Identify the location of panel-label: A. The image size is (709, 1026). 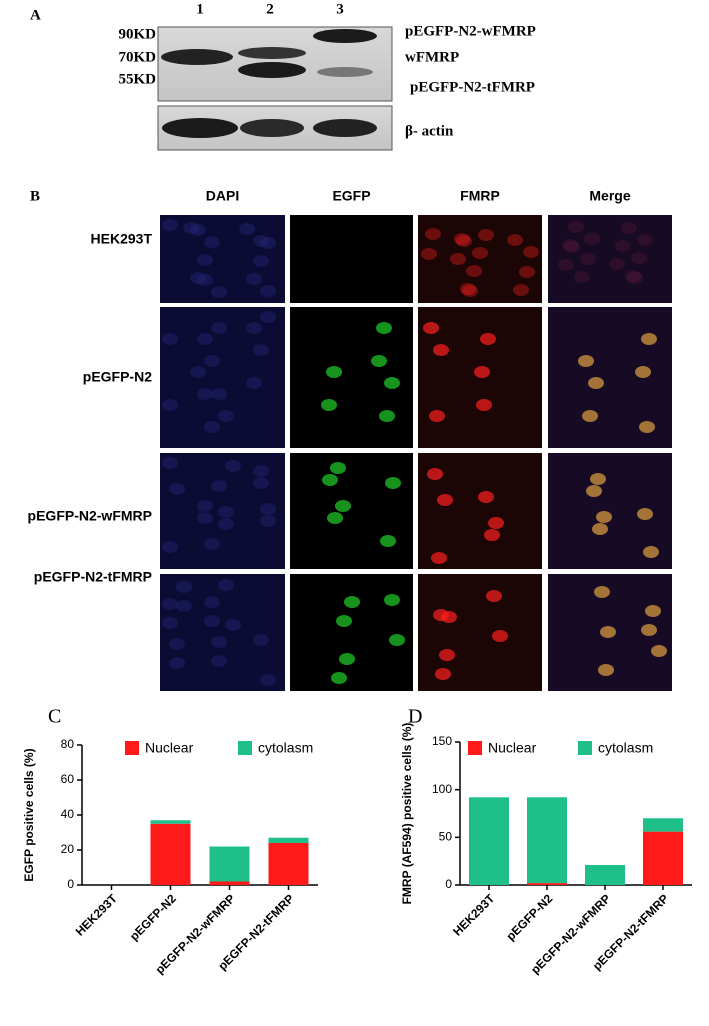
(35, 15).